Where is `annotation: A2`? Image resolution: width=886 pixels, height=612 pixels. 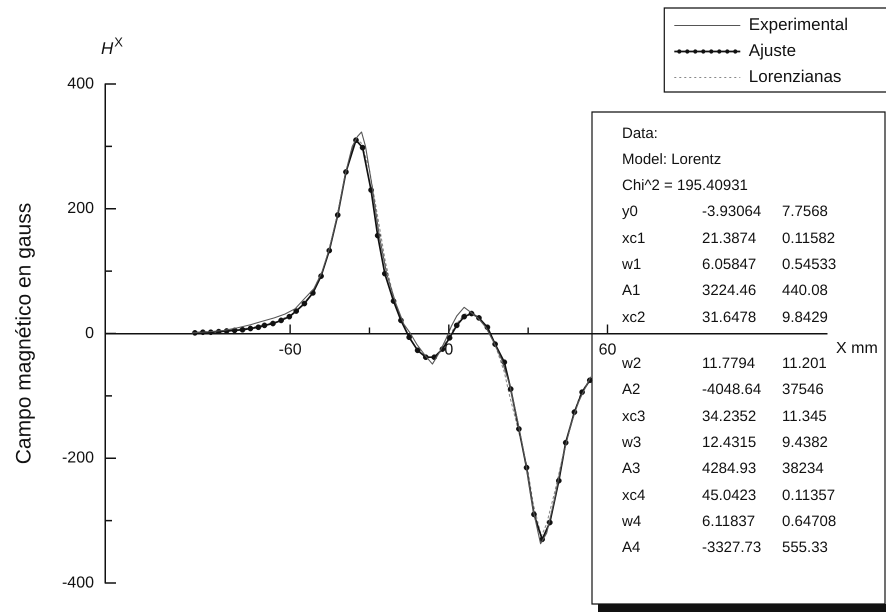 annotation: A2 is located at coordinates (631, 389).